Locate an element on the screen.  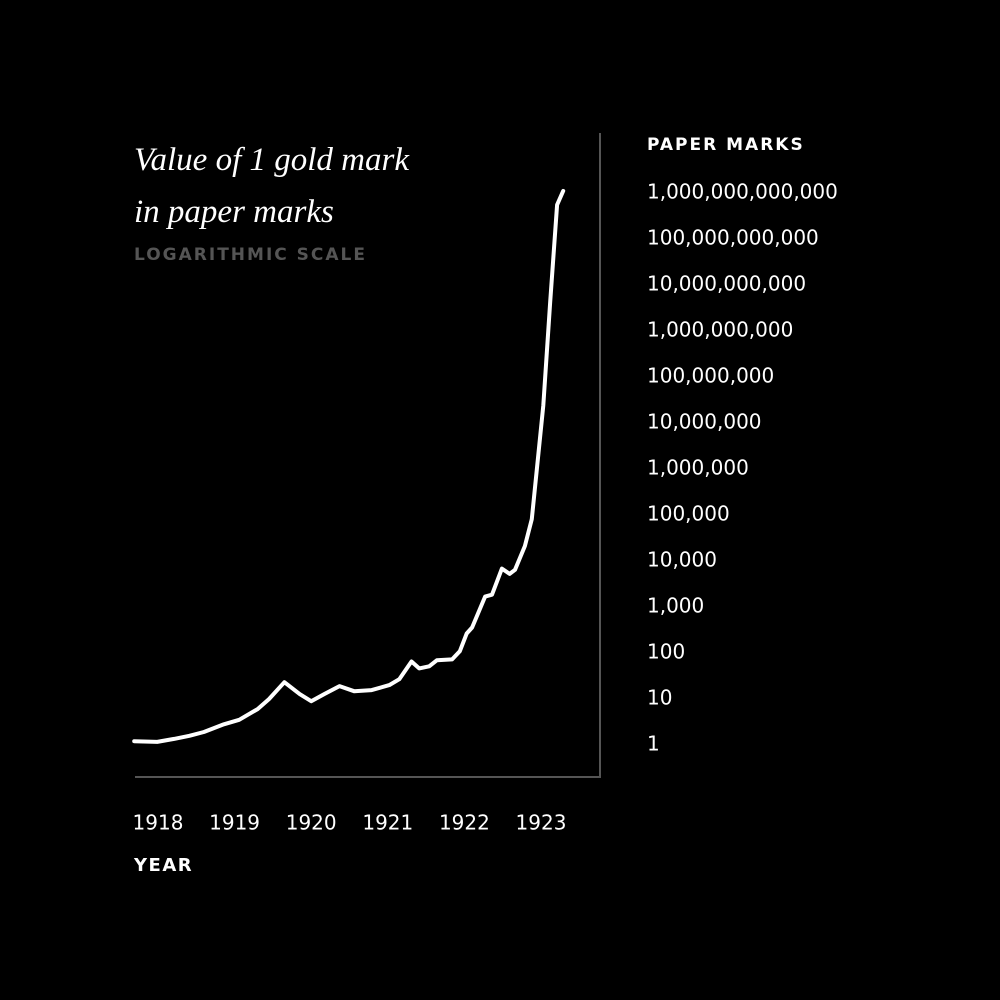
y-tick-label: 10 is located at coordinates (659, 697).